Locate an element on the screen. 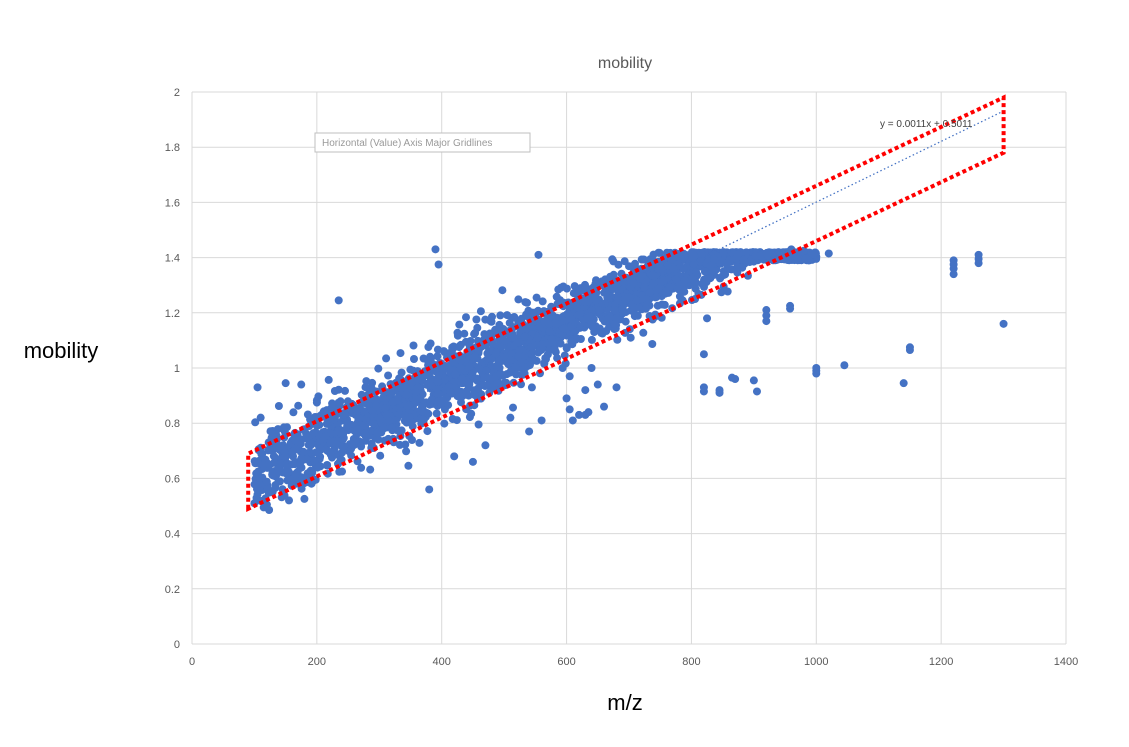 The image size is (1129, 747). x-tick-label: 0 is located at coordinates (192, 662).